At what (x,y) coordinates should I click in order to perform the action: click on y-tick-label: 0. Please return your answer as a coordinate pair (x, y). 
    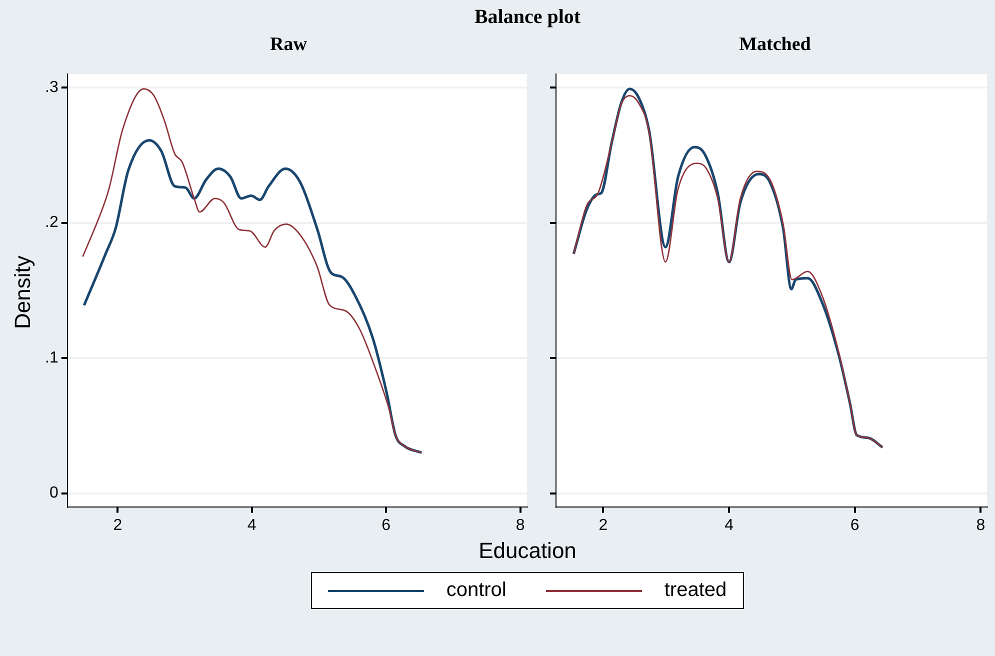
    Looking at the image, I should click on (53, 493).